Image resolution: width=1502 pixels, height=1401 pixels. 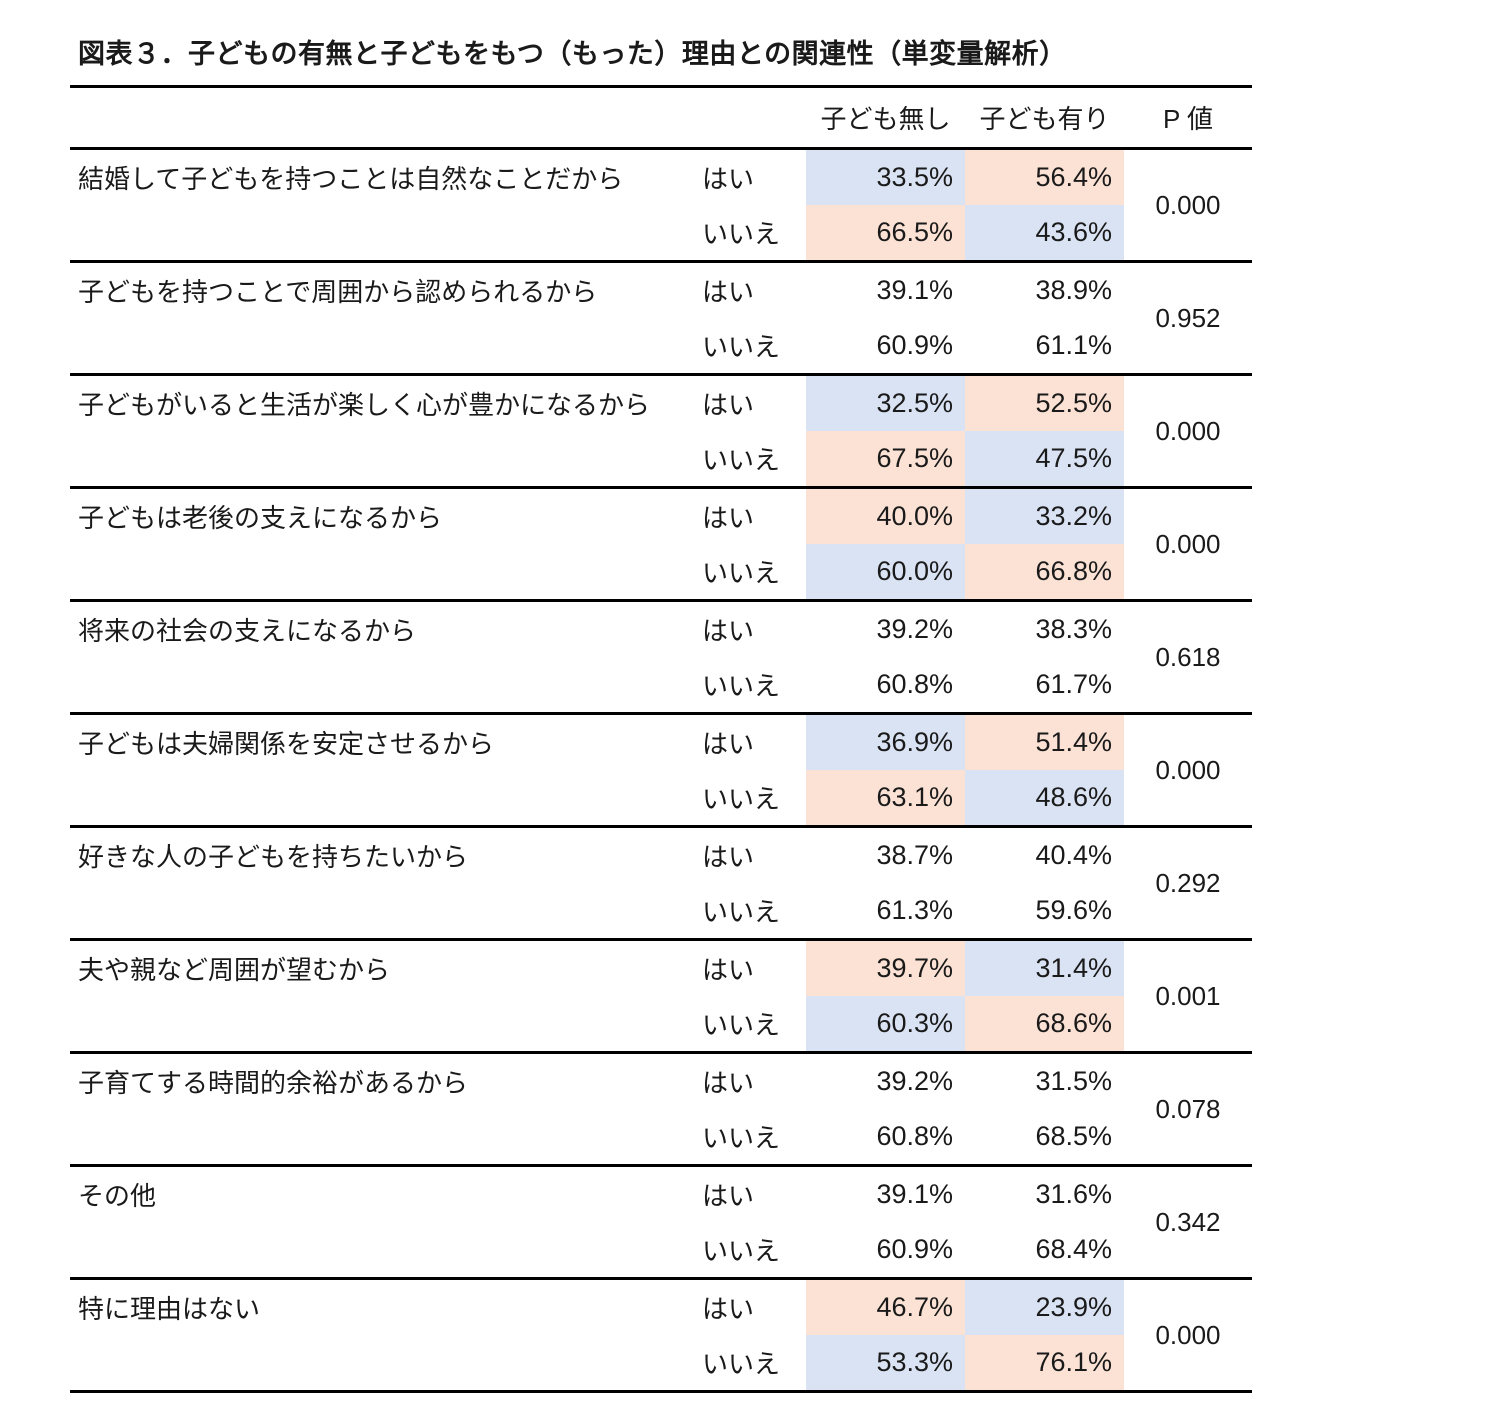 I want to click on value-cell: 51.4%, so click(x=1044, y=741).